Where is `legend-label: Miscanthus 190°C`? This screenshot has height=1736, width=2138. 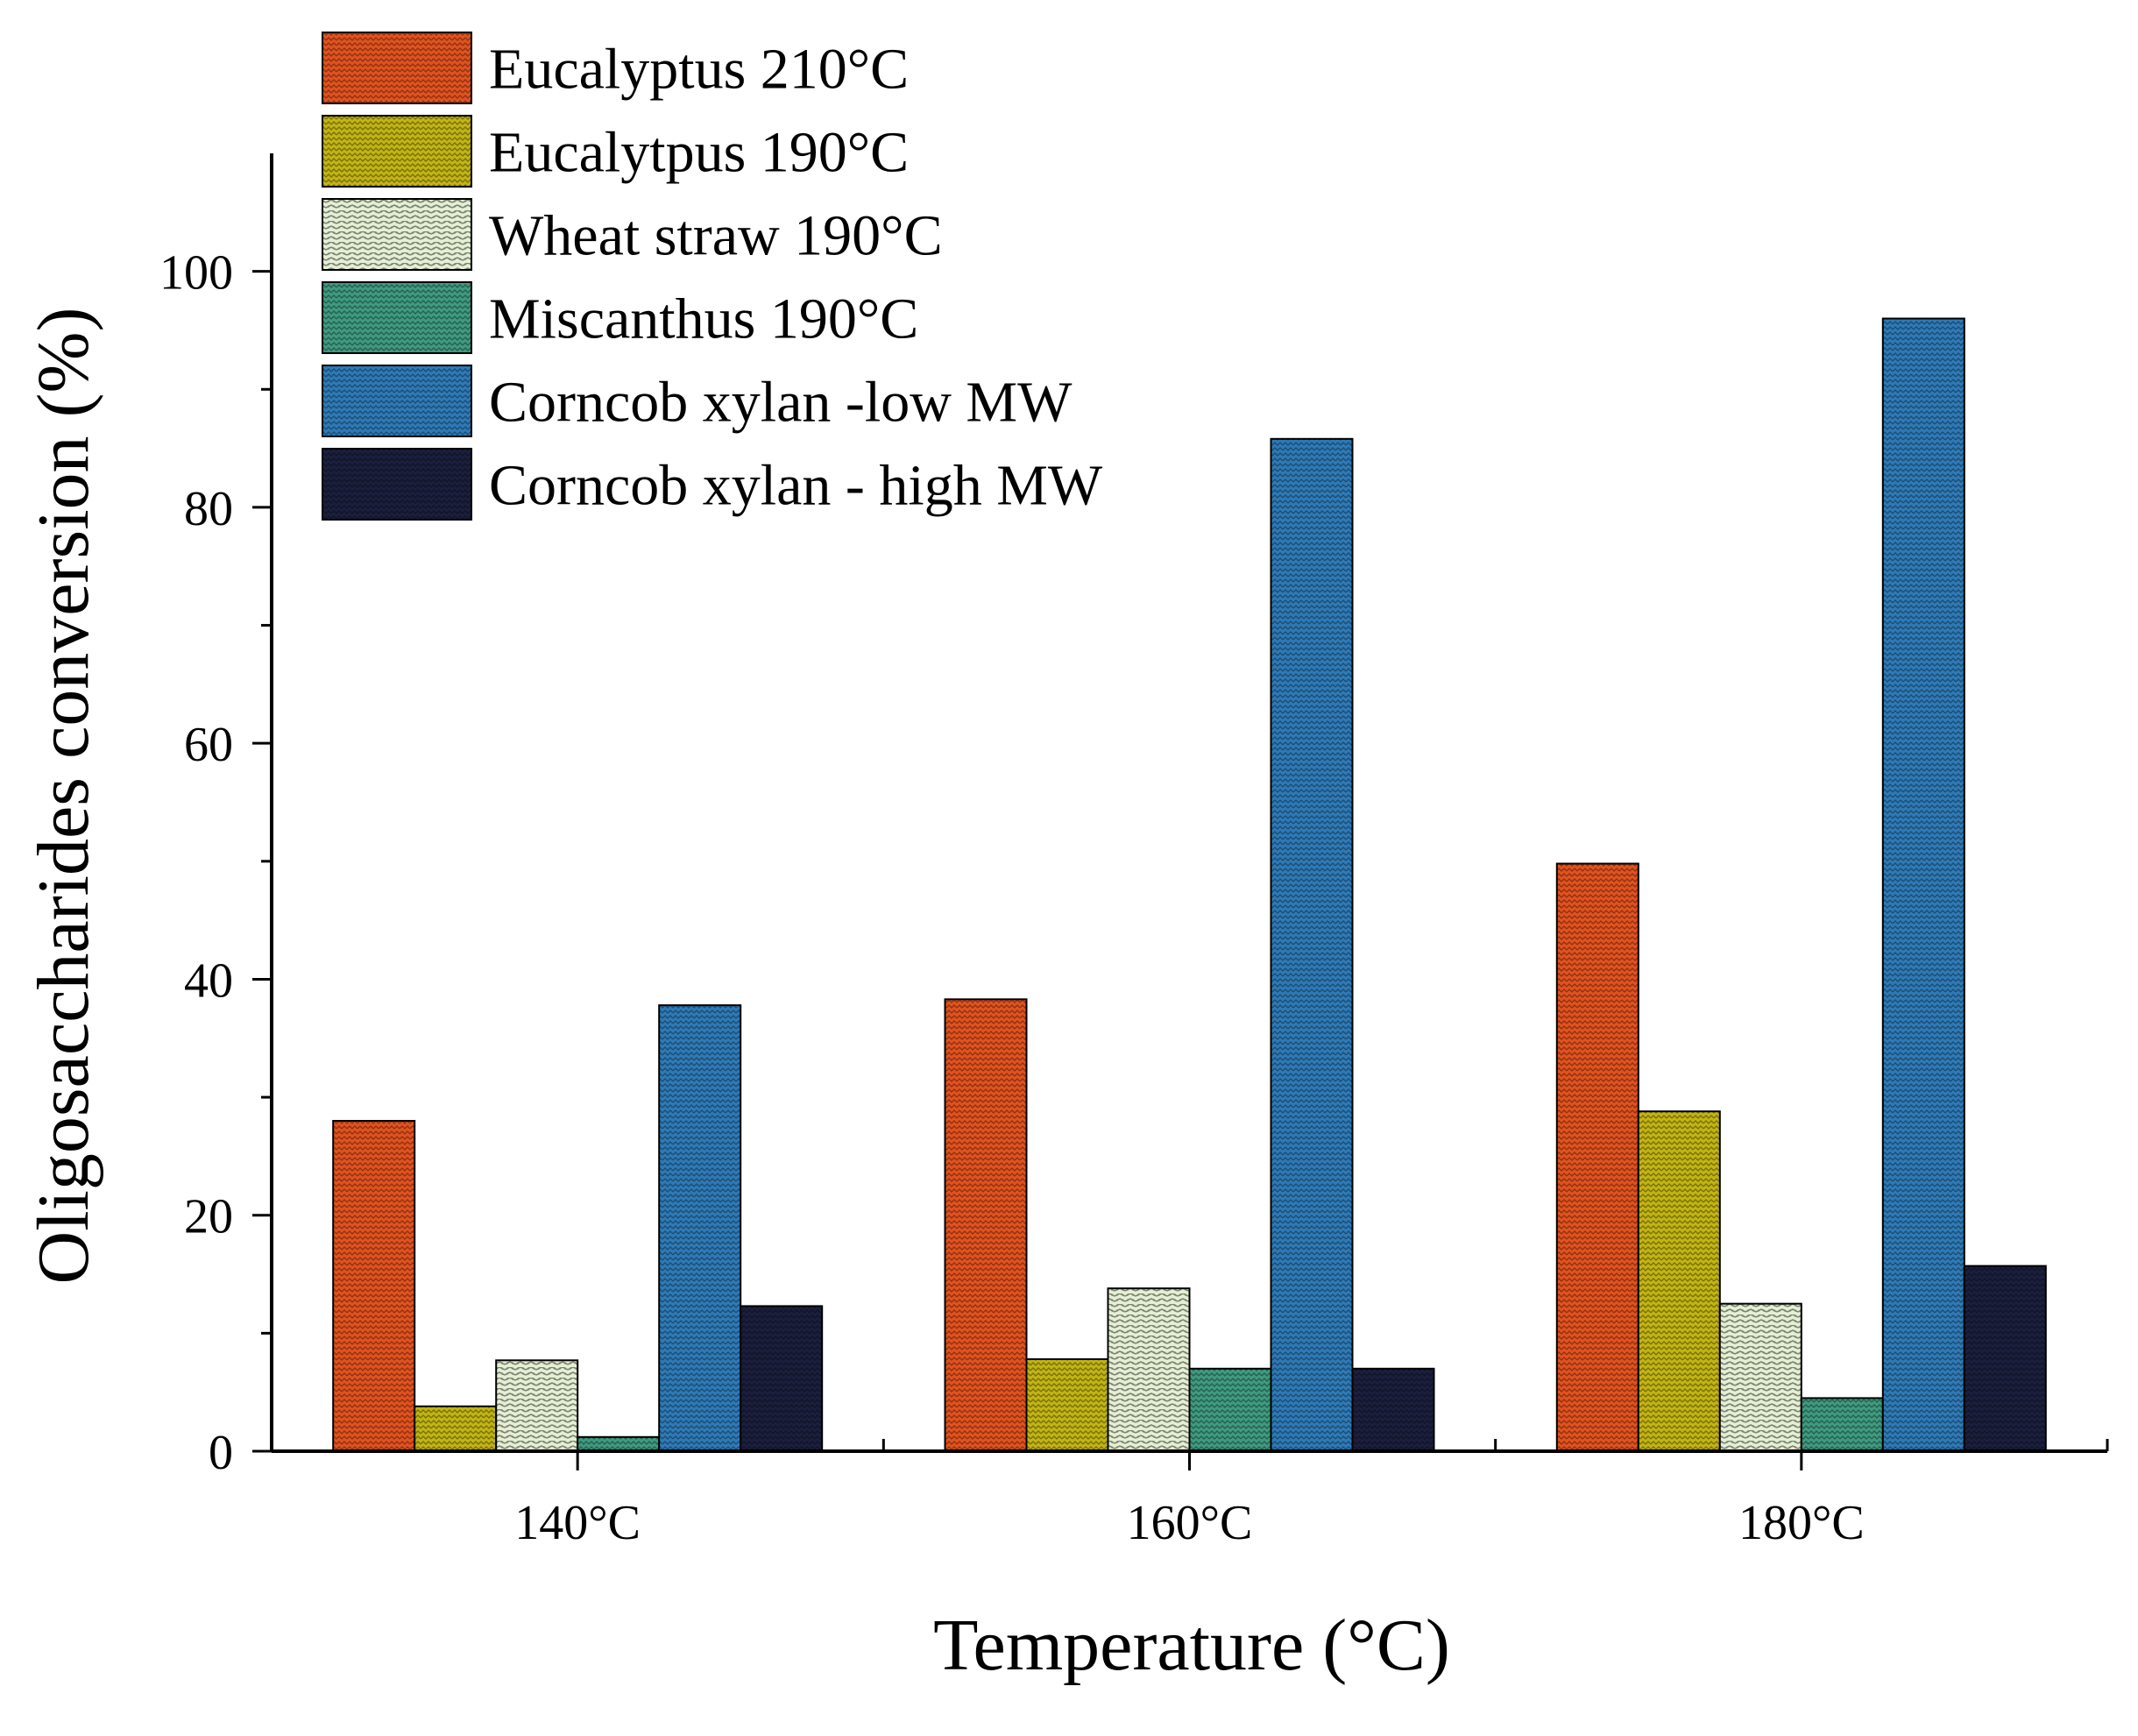
legend-label: Miscanthus 190°C is located at coordinates (703, 319).